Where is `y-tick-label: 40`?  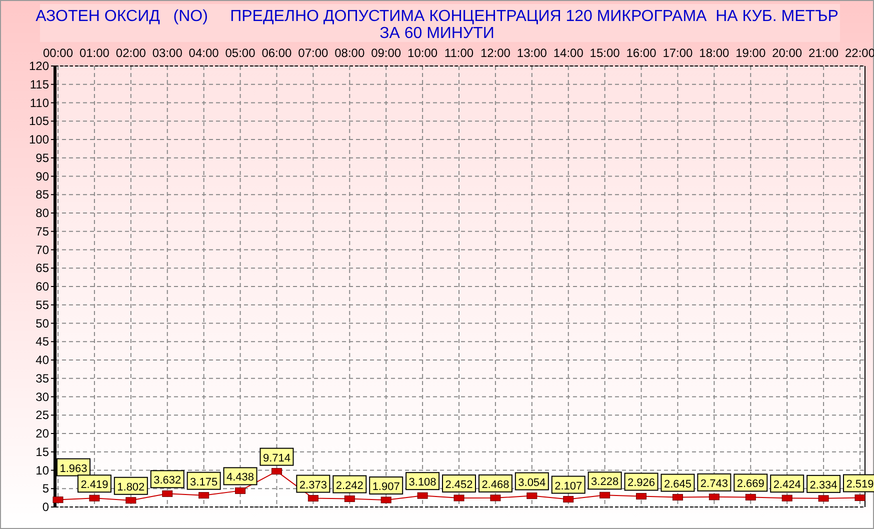 y-tick-label: 40 is located at coordinates (43, 360).